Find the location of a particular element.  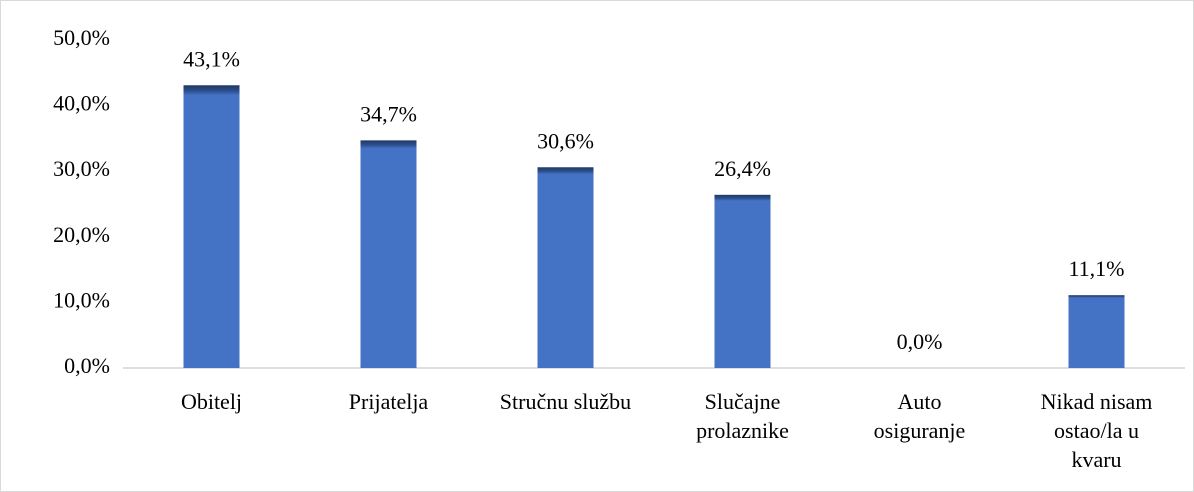

y-tick-label: 40,0% is located at coordinates (81, 103).